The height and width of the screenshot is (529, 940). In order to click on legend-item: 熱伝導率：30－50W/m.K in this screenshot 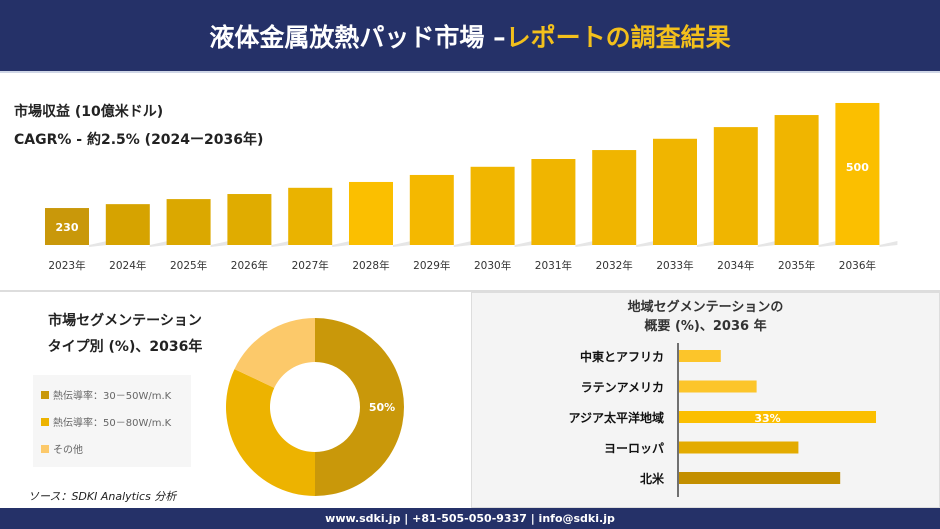, I will do `click(112, 394)`.